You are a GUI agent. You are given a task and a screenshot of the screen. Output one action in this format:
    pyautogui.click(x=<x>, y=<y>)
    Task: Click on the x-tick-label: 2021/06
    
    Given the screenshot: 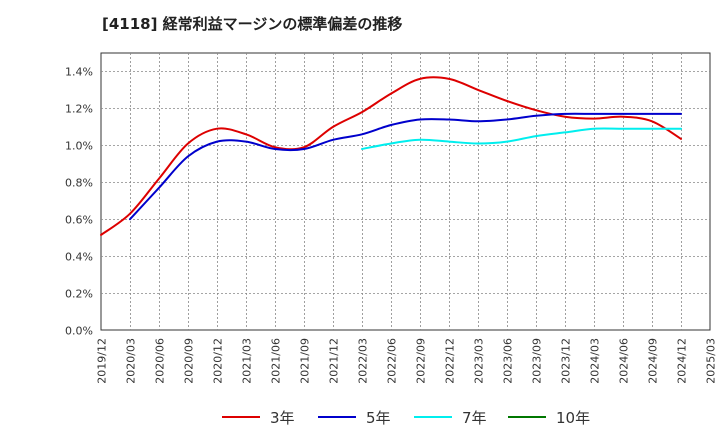 What is the action you would take?
    pyautogui.click(x=276, y=361)
    